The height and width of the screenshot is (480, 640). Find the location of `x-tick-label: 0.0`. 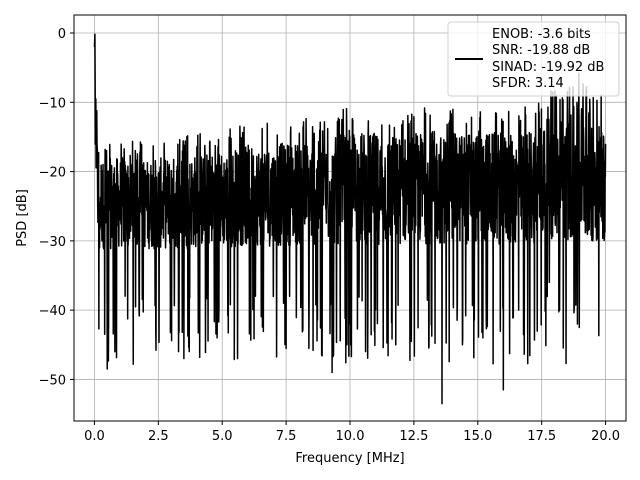

x-tick-label: 0.0 is located at coordinates (94, 436).